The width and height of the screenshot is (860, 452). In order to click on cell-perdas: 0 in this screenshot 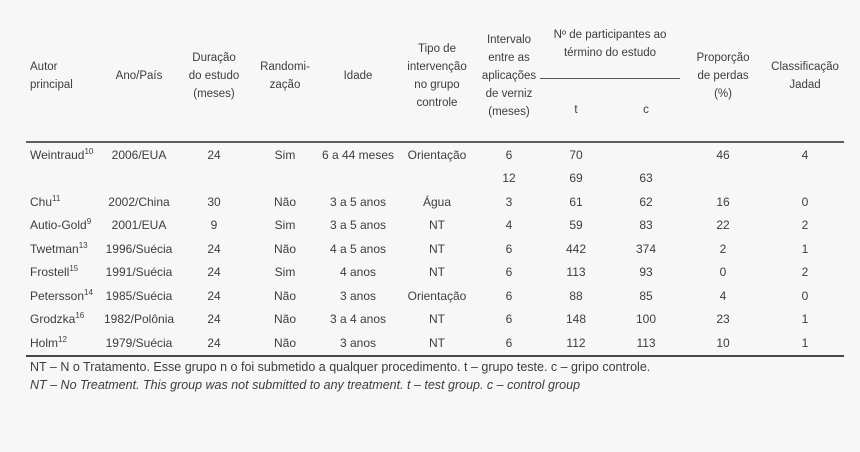, I will do `click(723, 272)`.